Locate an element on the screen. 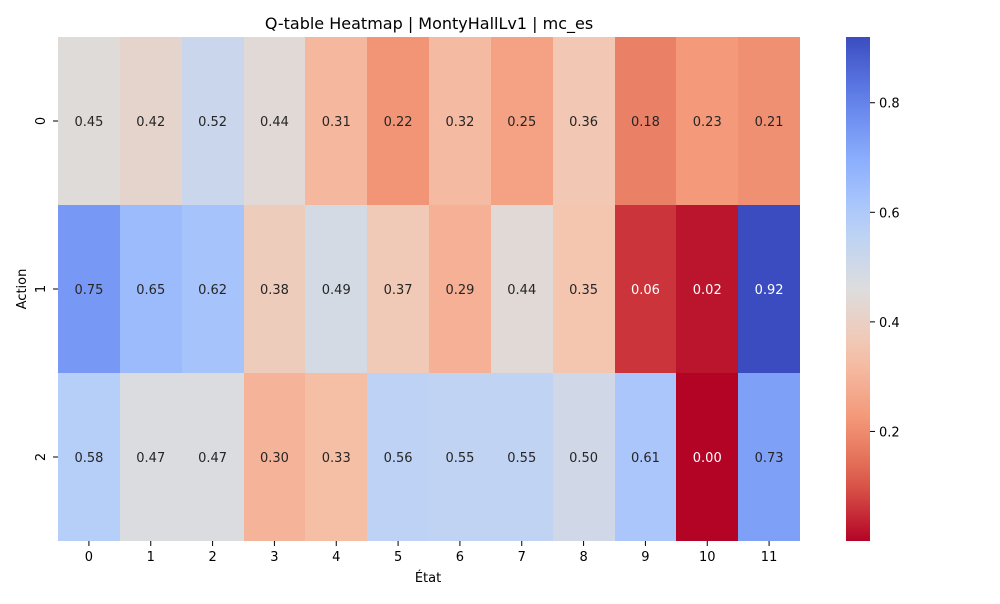 This screenshot has height=604, width=1000. x-tick-label: 7 is located at coordinates (522, 557).